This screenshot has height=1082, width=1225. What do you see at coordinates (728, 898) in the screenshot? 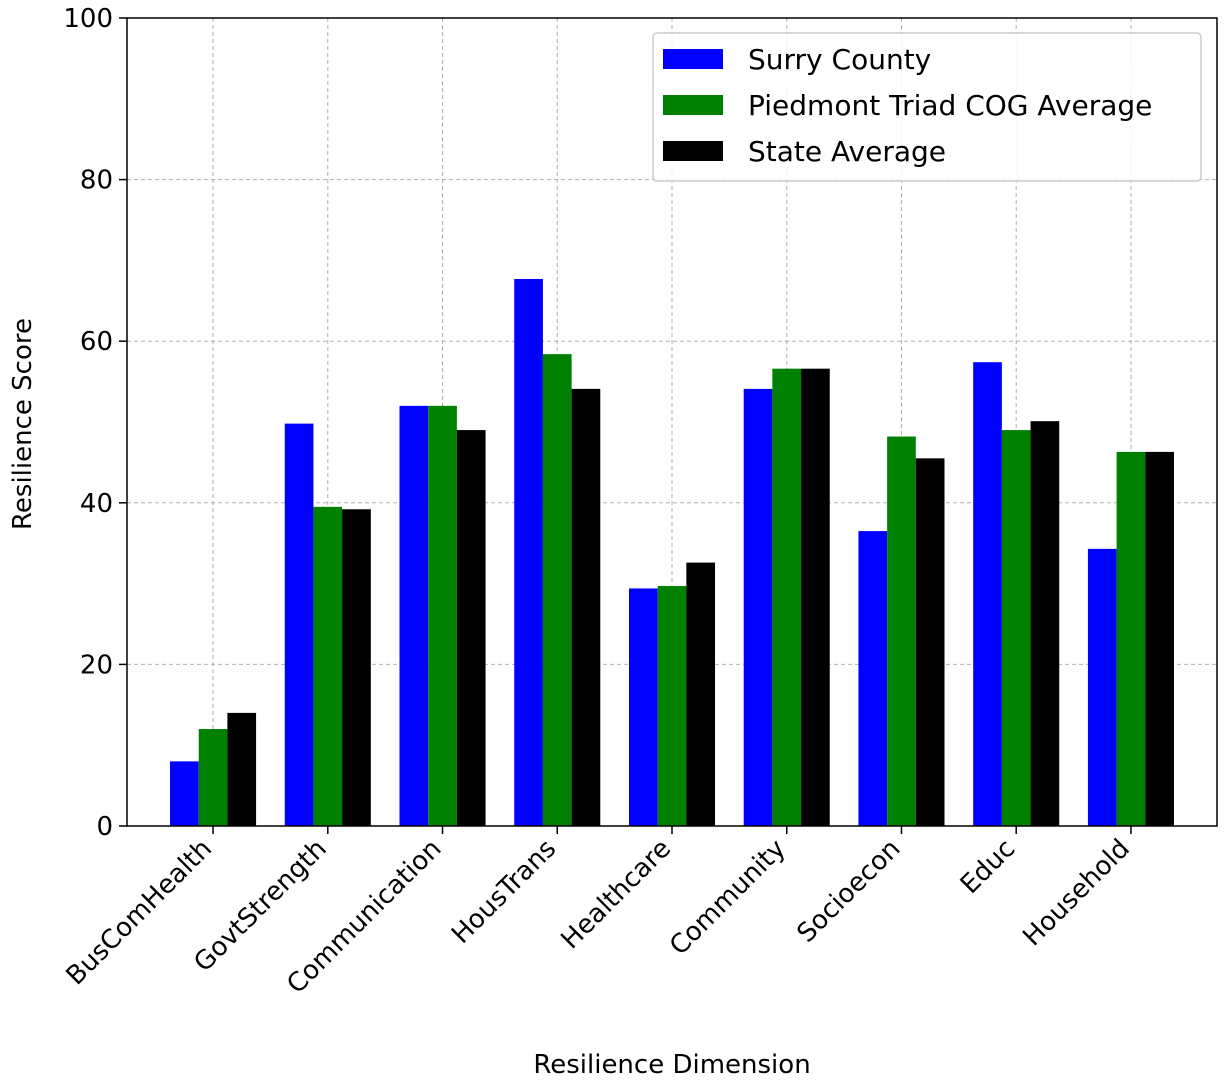
I see `x-tick-label: Community` at bounding box center [728, 898].